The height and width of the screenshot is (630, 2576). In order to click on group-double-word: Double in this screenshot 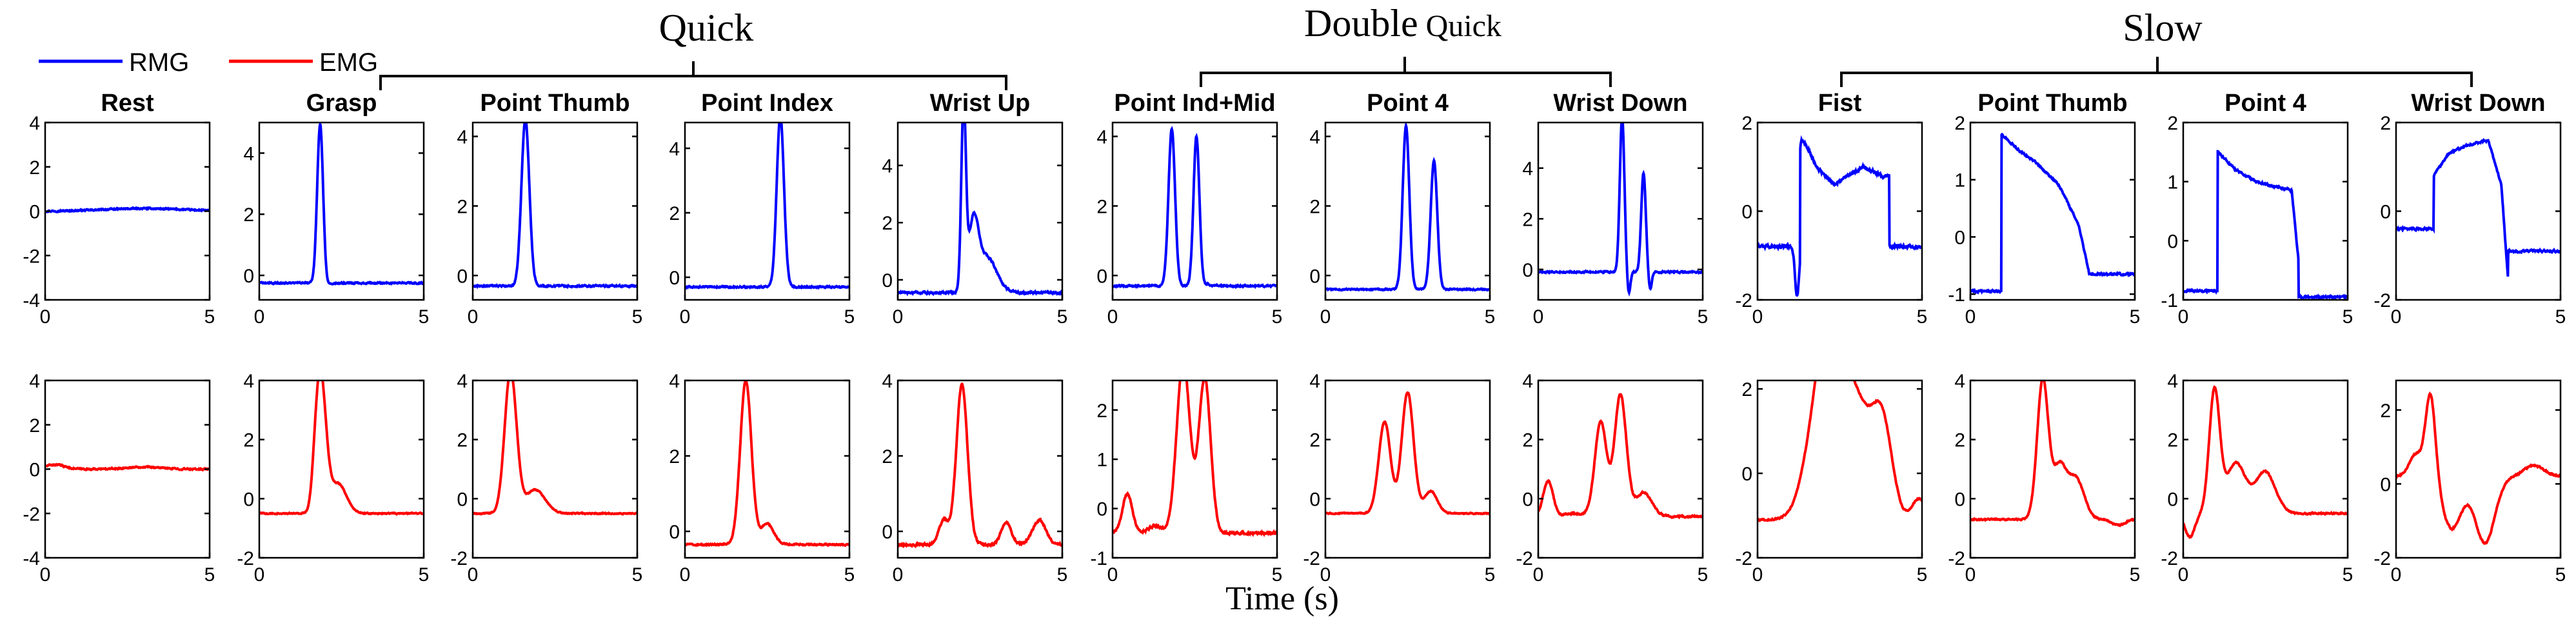, I will do `click(1361, 23)`.